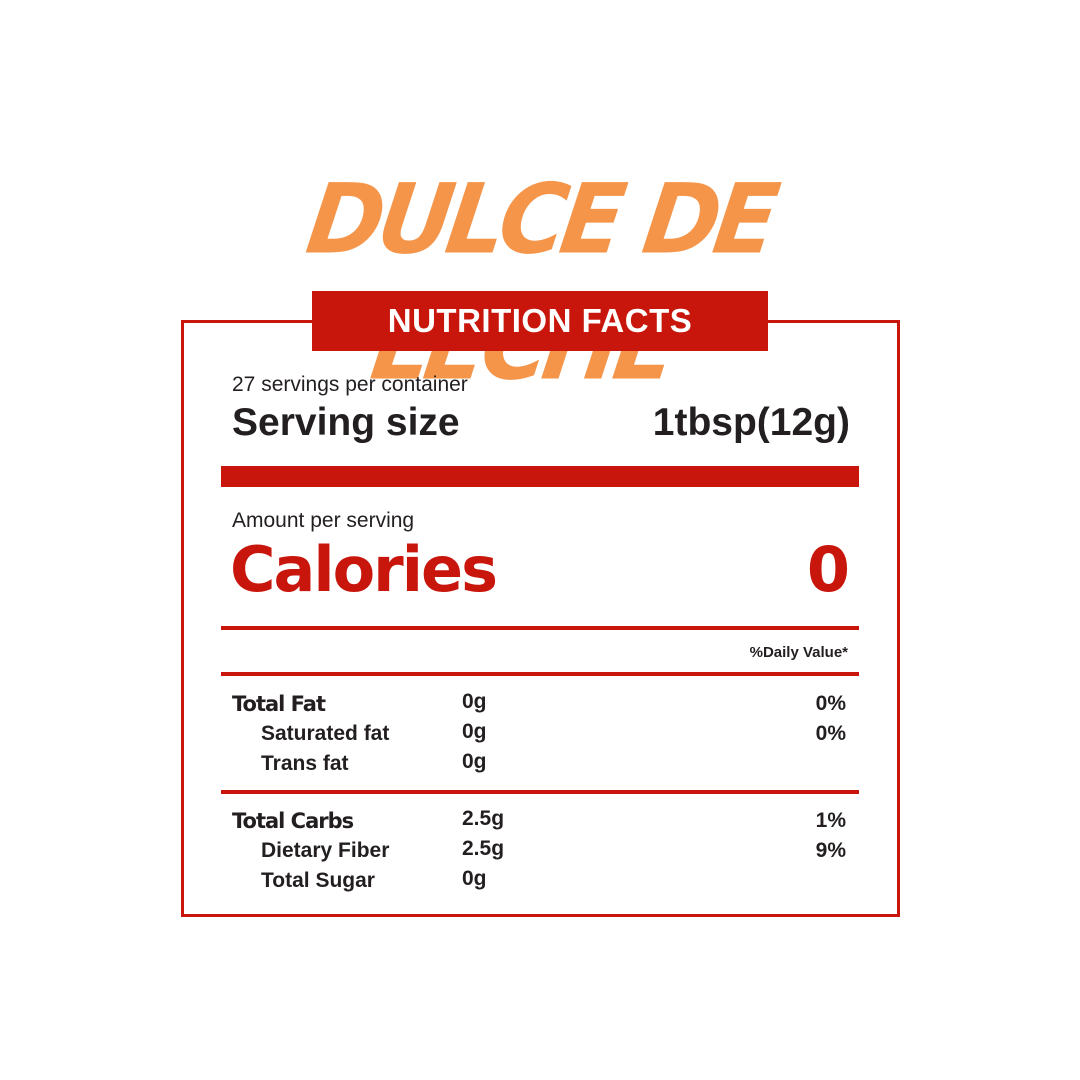 The image size is (1080, 1080). I want to click on amount-per-serving: Amount per serving, so click(323, 520).